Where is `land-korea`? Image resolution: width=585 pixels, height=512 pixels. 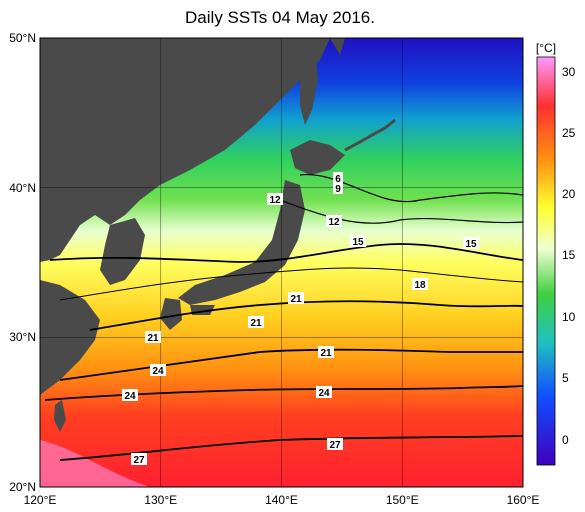
land-korea is located at coordinates (122, 251).